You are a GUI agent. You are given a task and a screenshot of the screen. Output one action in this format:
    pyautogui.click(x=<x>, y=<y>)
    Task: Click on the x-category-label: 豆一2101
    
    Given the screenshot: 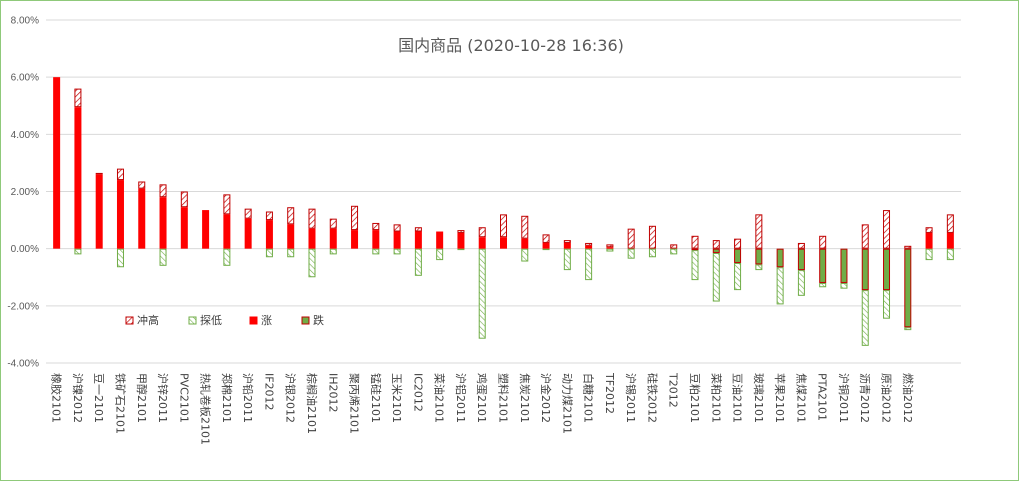 What is the action you would take?
    pyautogui.click(x=98, y=398)
    